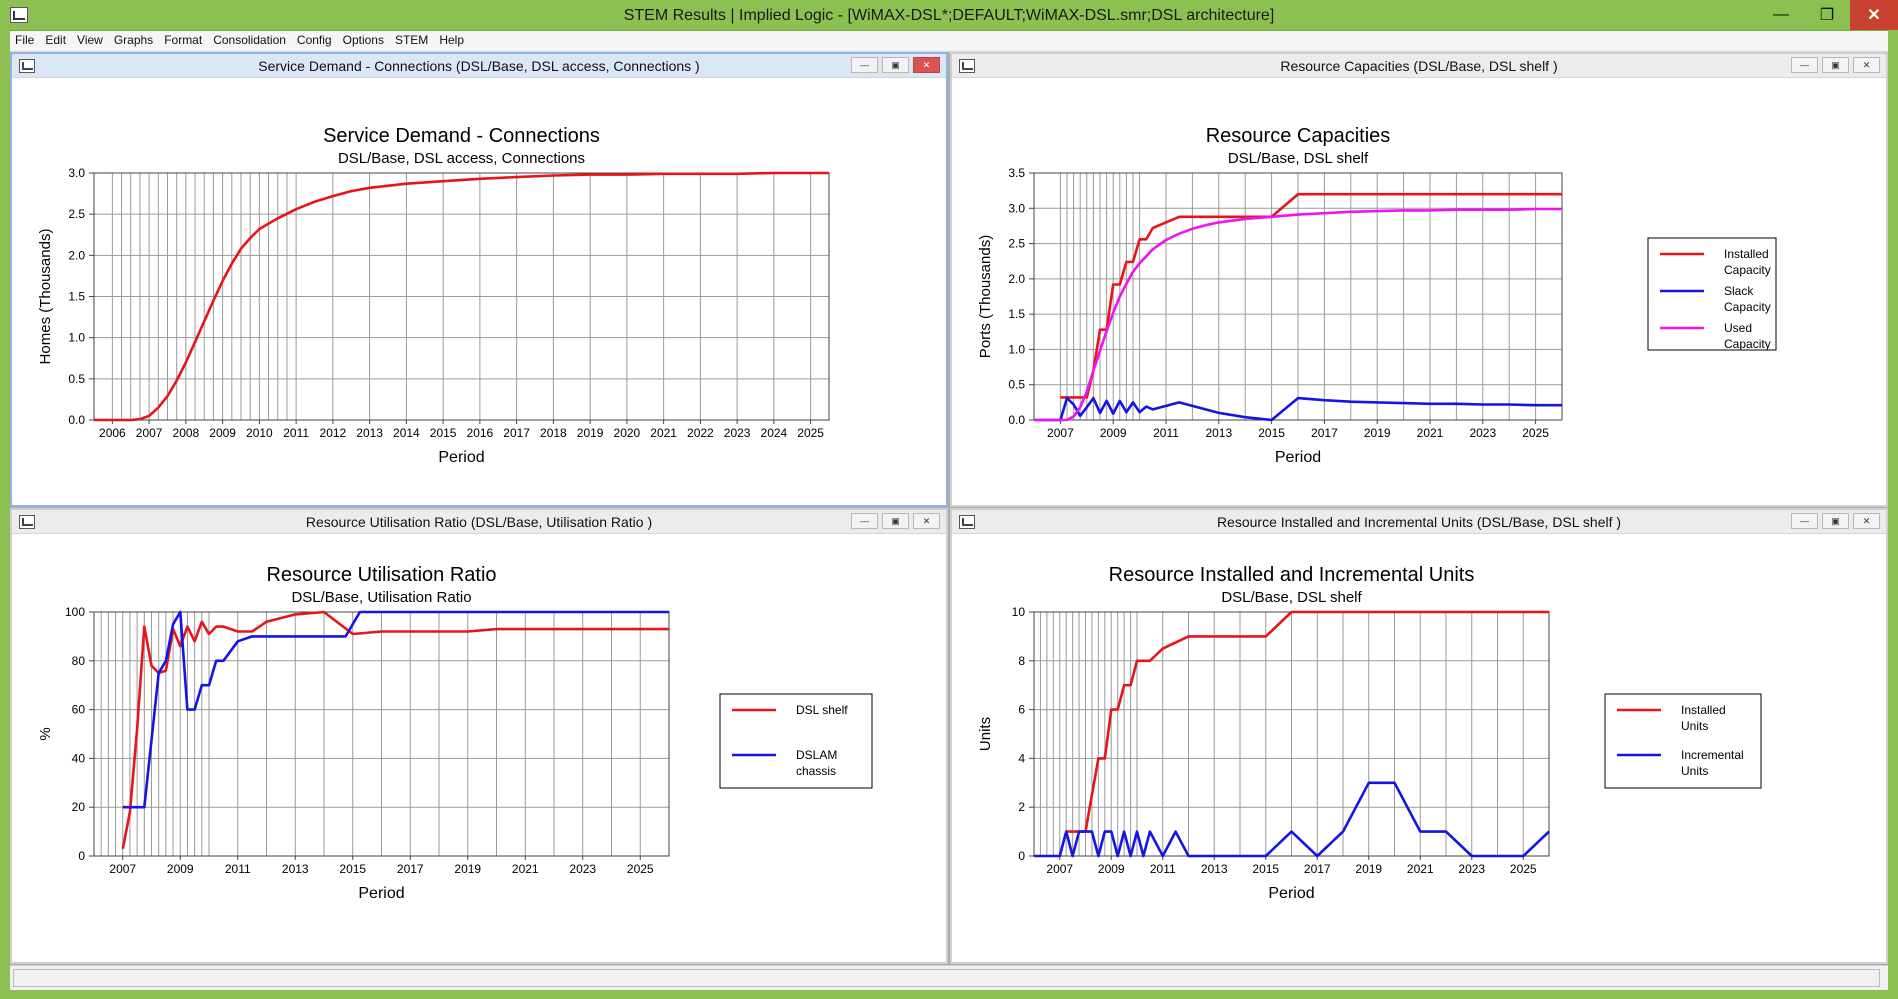 This screenshot has width=1898, height=999. What do you see at coordinates (90, 40) in the screenshot?
I see `menu-view: View` at bounding box center [90, 40].